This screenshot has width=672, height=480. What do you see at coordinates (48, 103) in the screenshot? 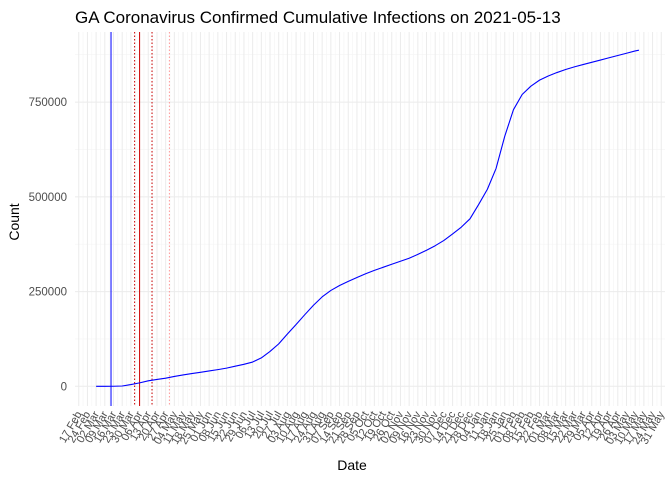
I see `y-tick-label: 750000` at bounding box center [48, 103].